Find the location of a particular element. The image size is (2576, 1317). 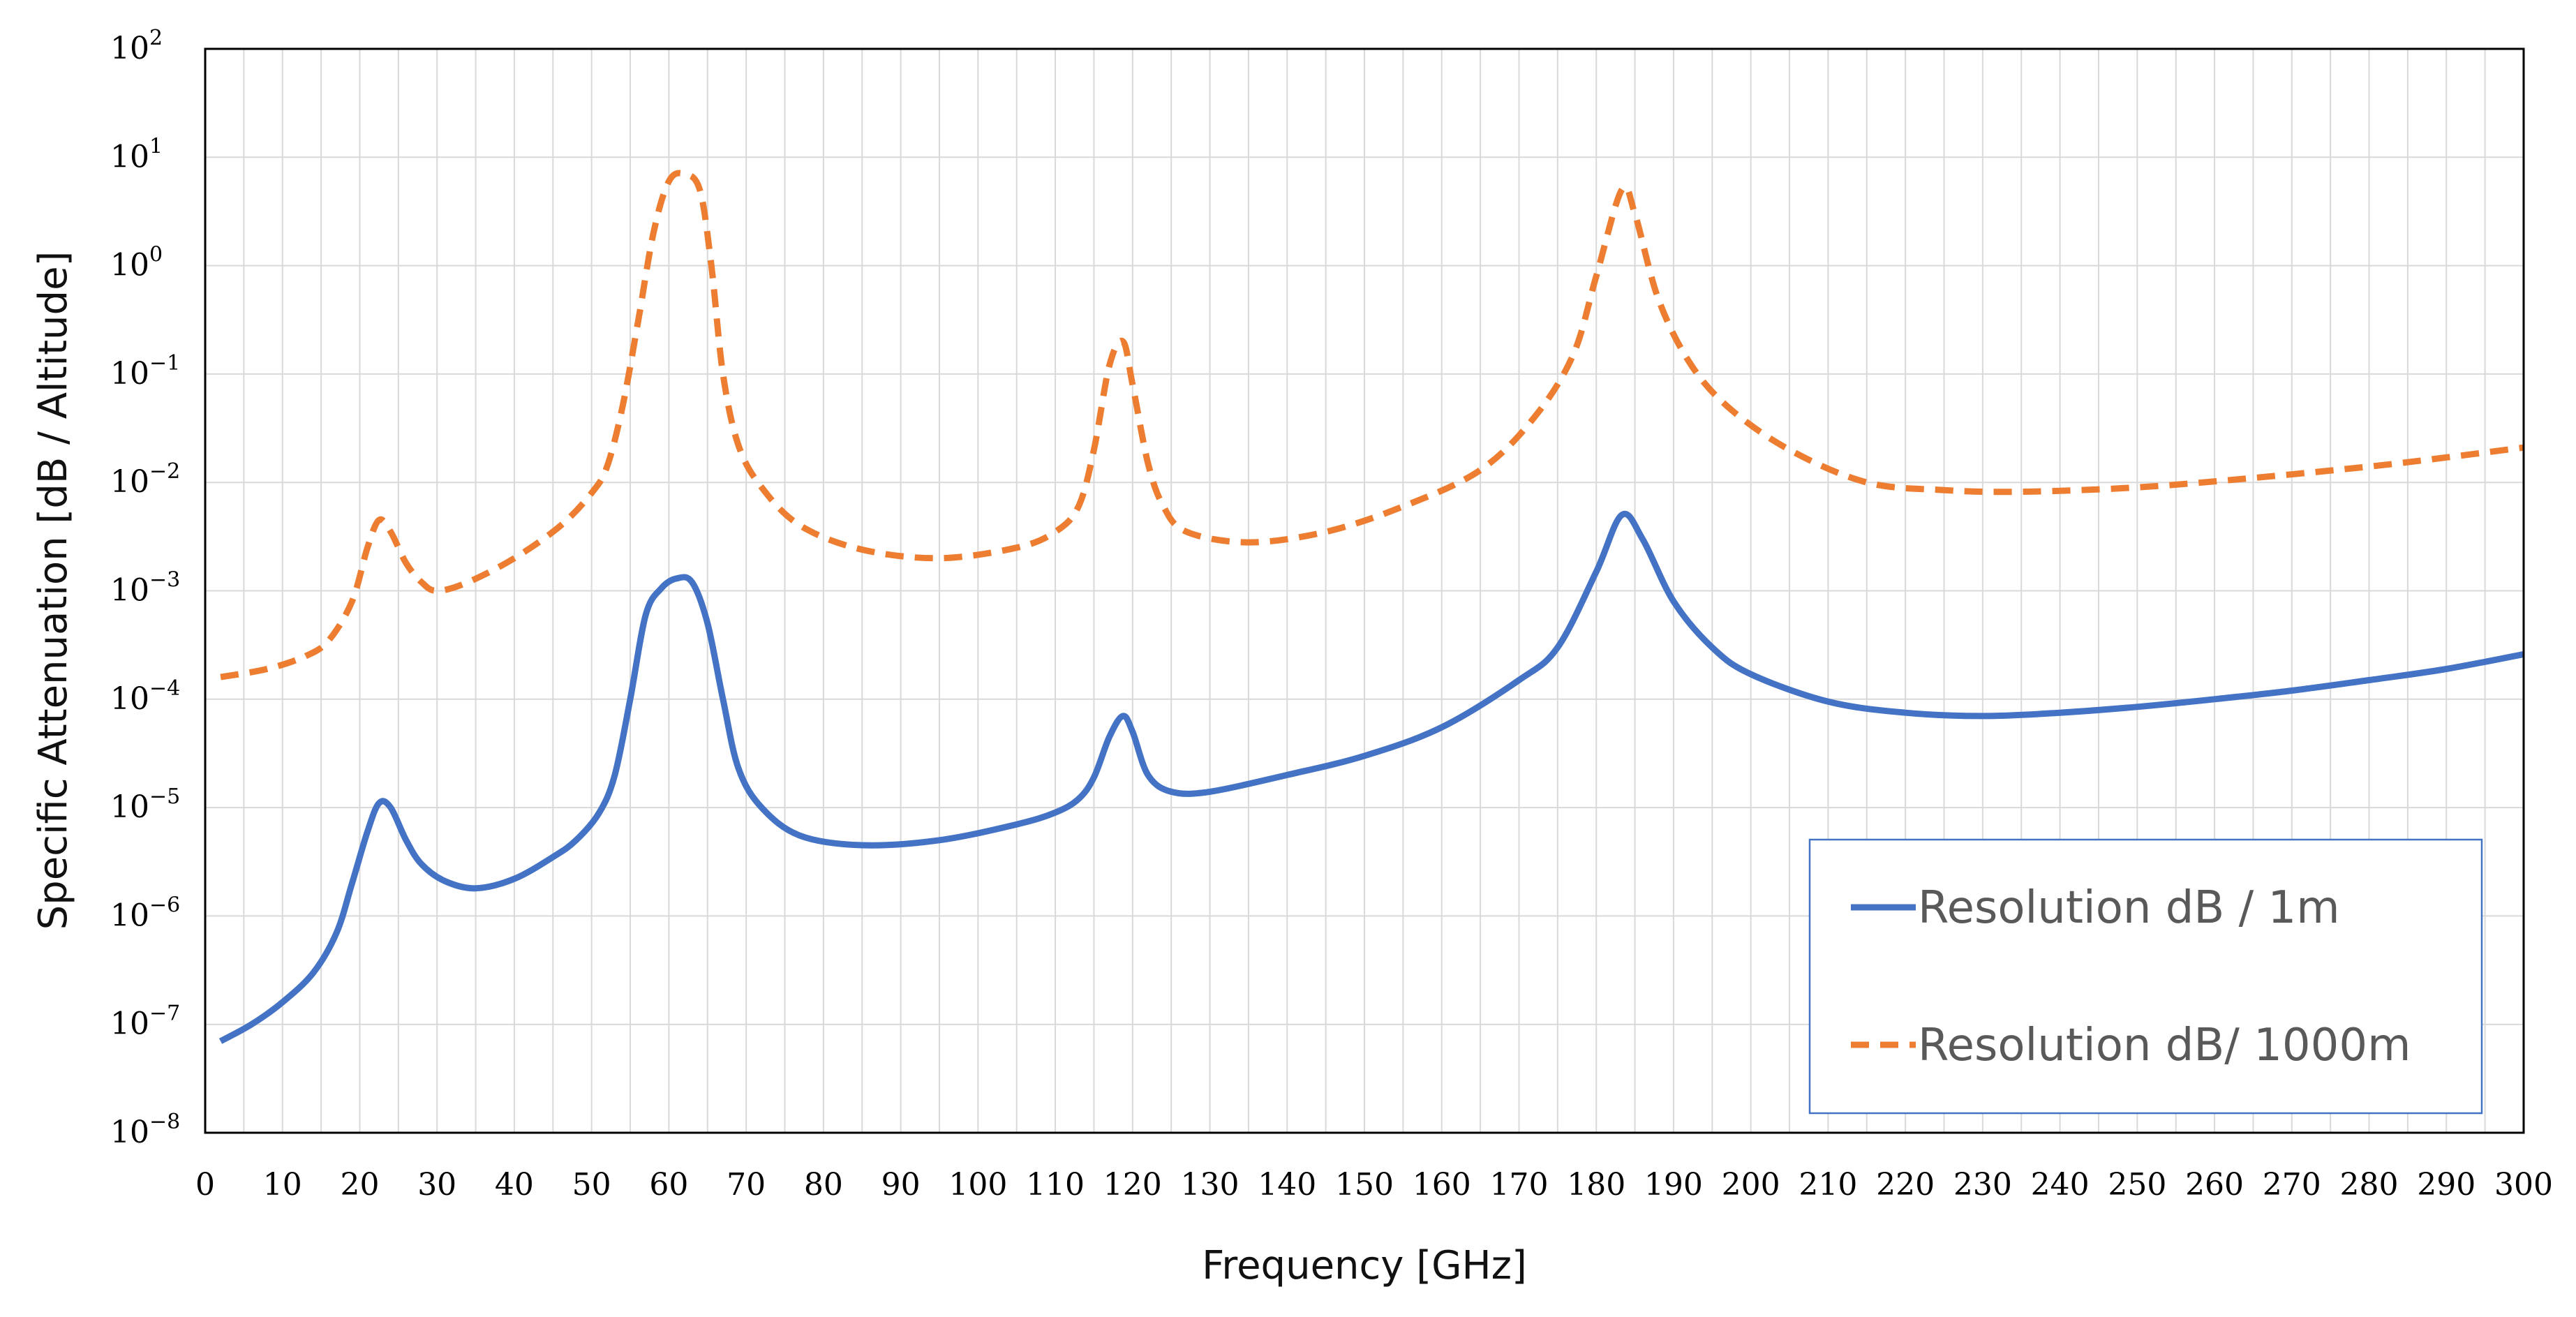

x-tick-label: 0 is located at coordinates (205, 1185).